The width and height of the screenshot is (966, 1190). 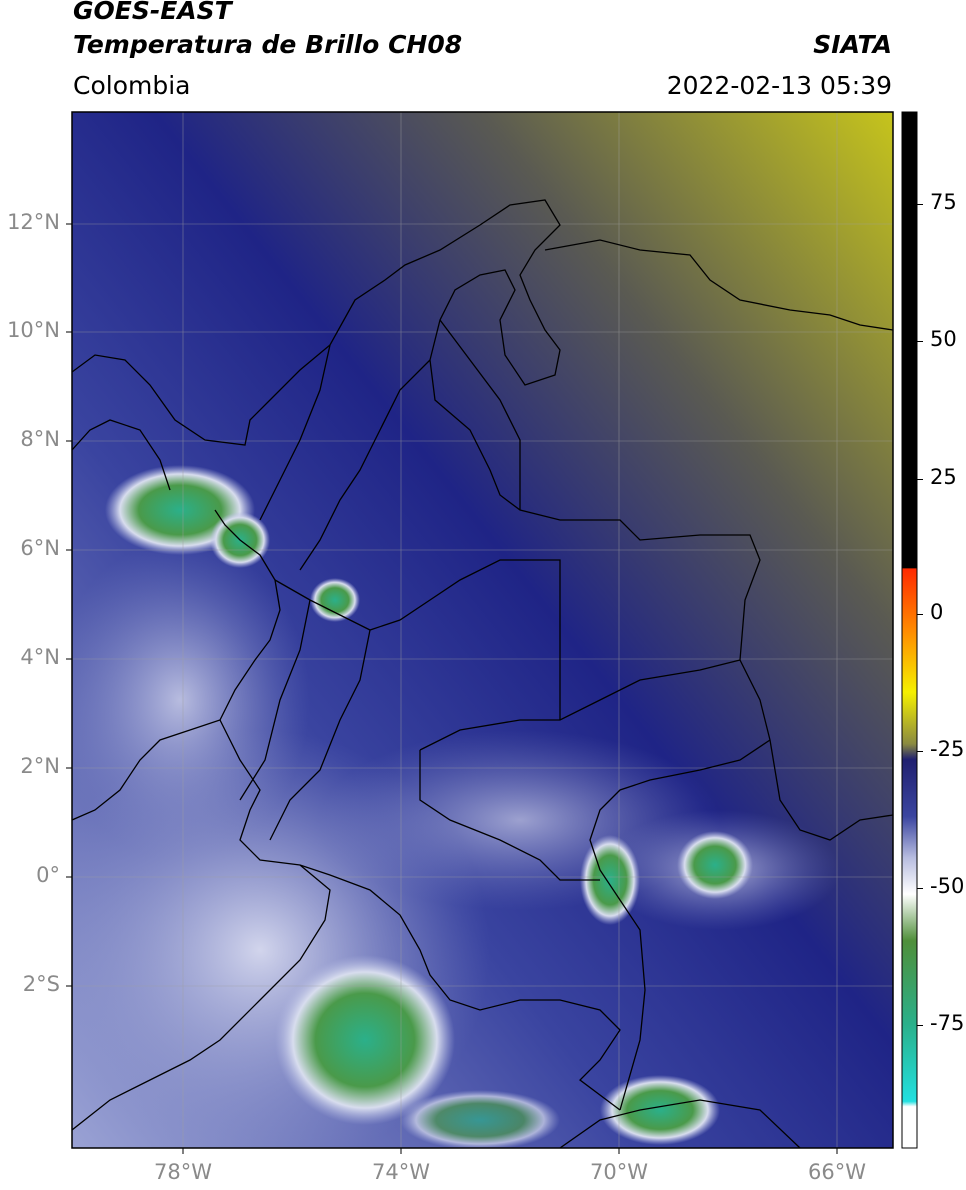 What do you see at coordinates (909, 630) in the screenshot?
I see `colorbar` at bounding box center [909, 630].